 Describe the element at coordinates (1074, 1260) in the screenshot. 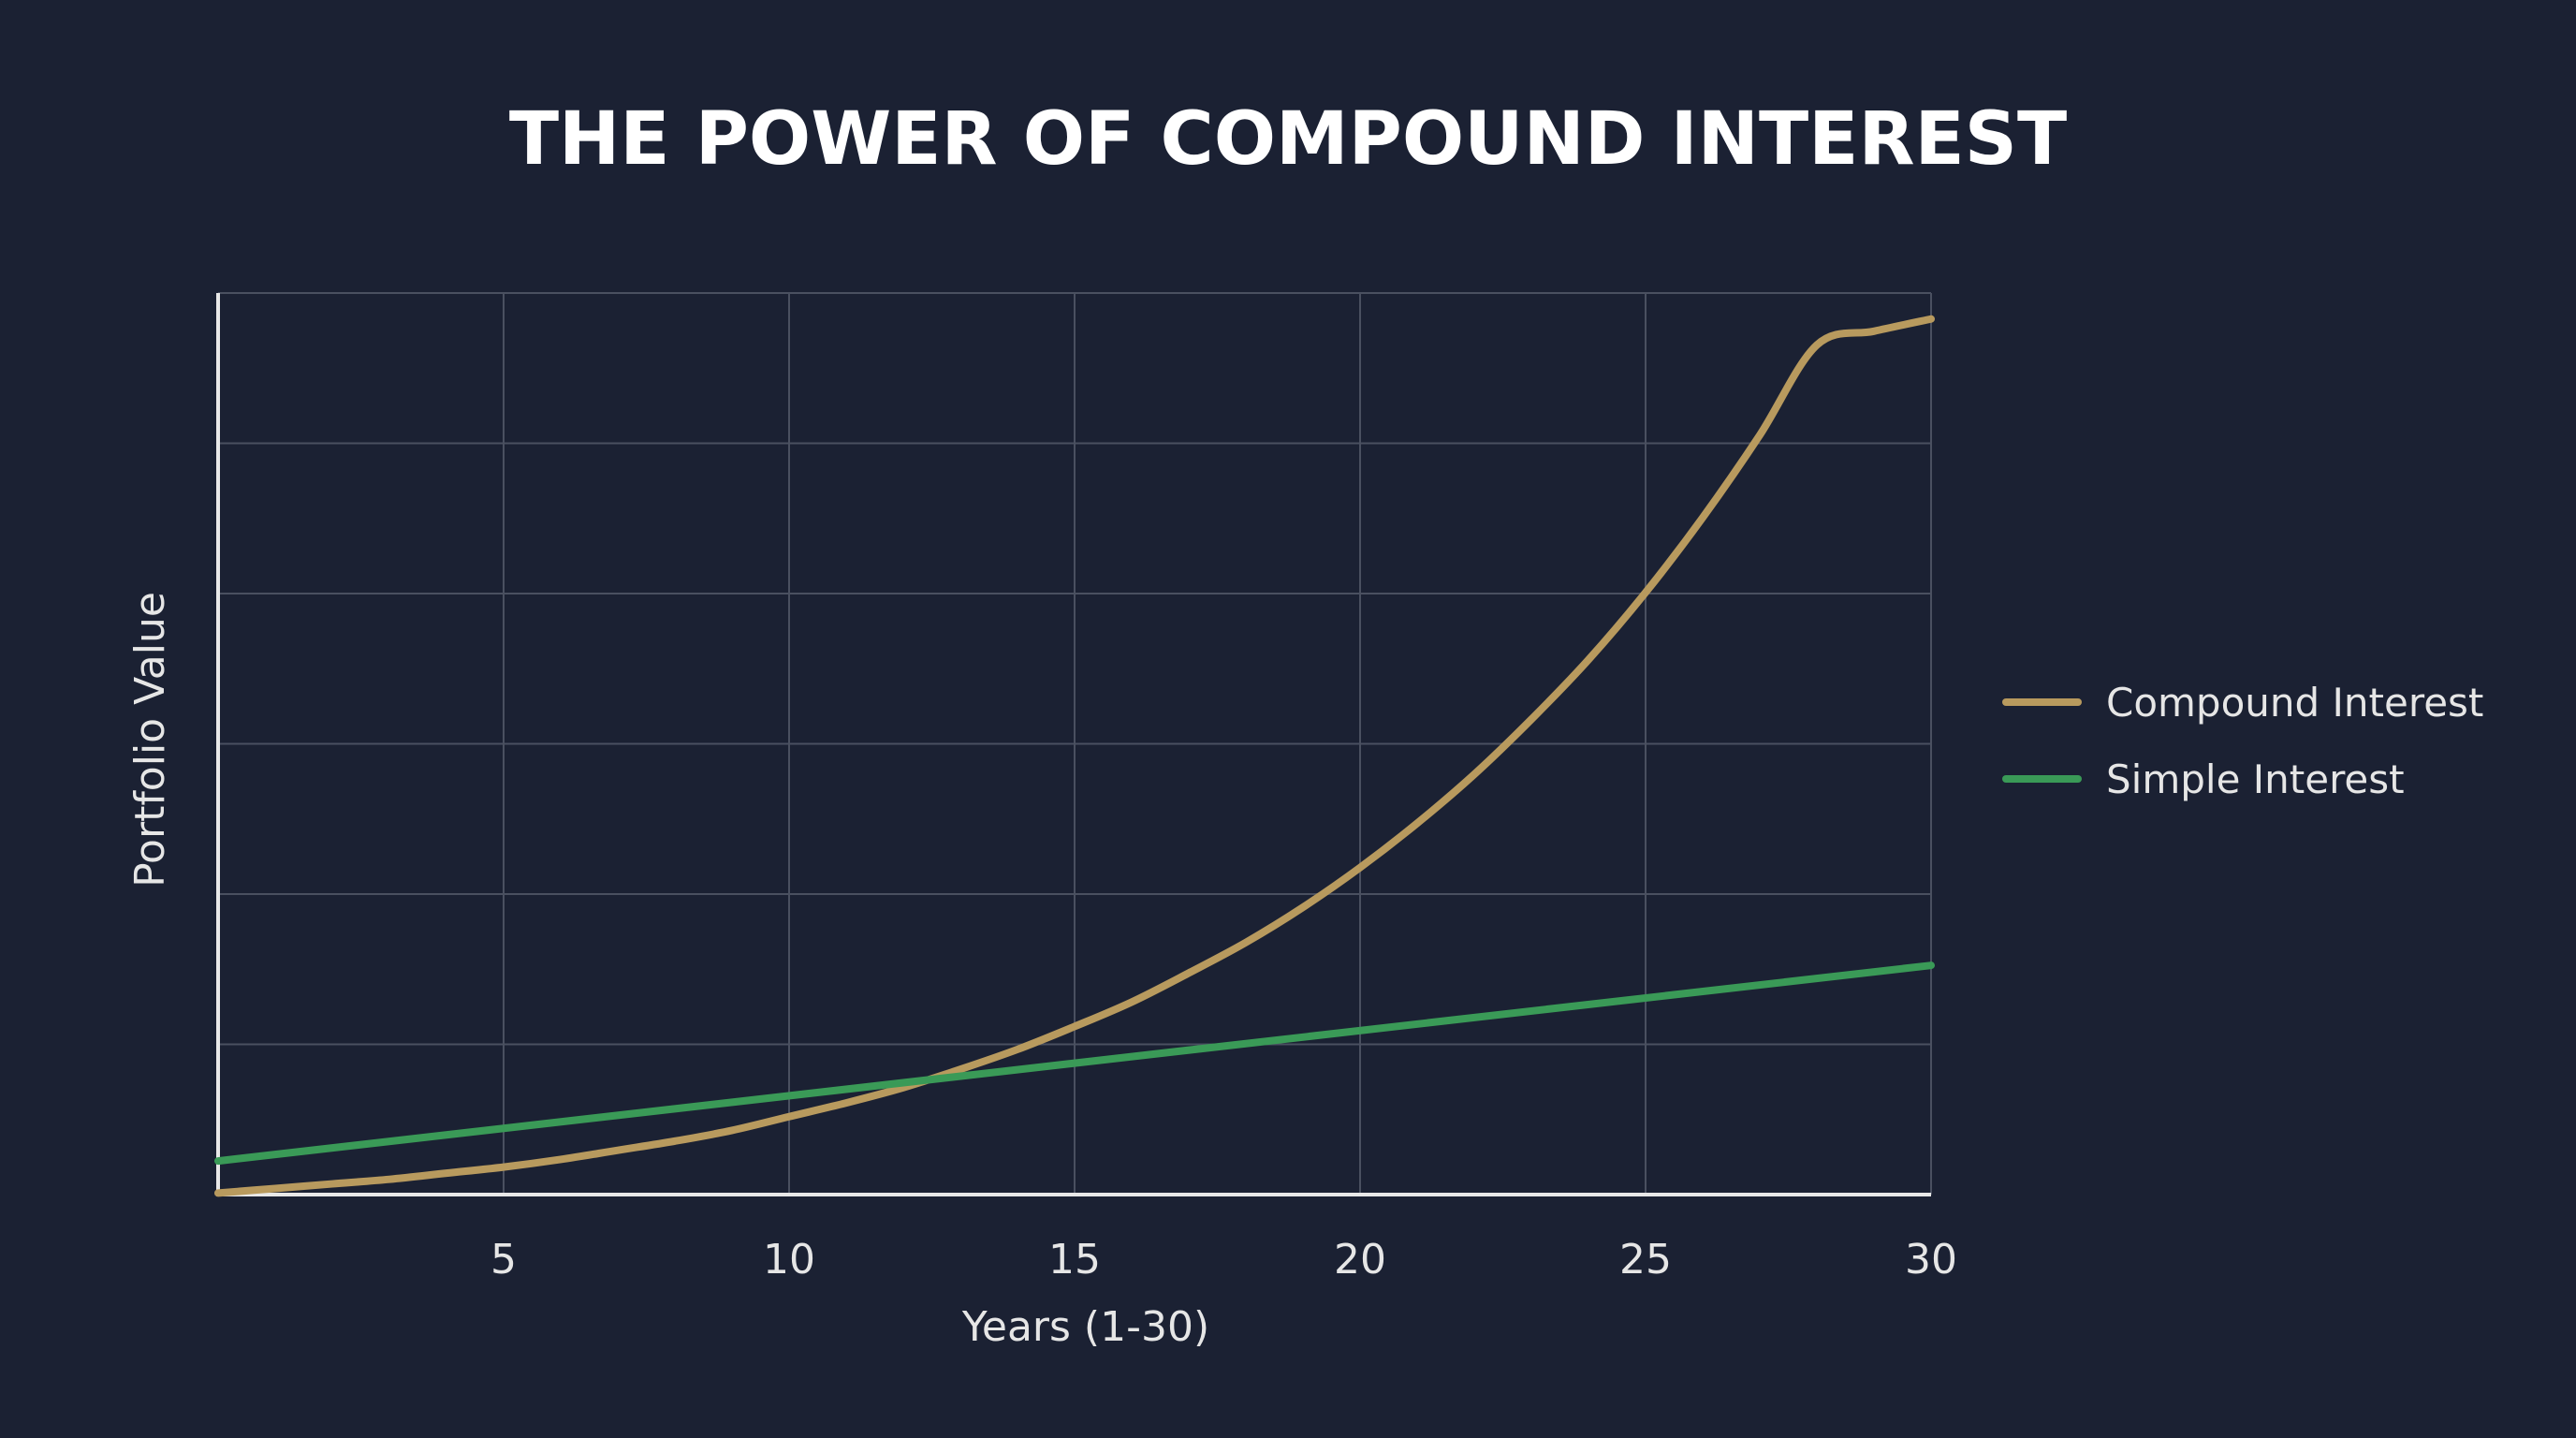

I see `x-tick-label: 15` at that location.